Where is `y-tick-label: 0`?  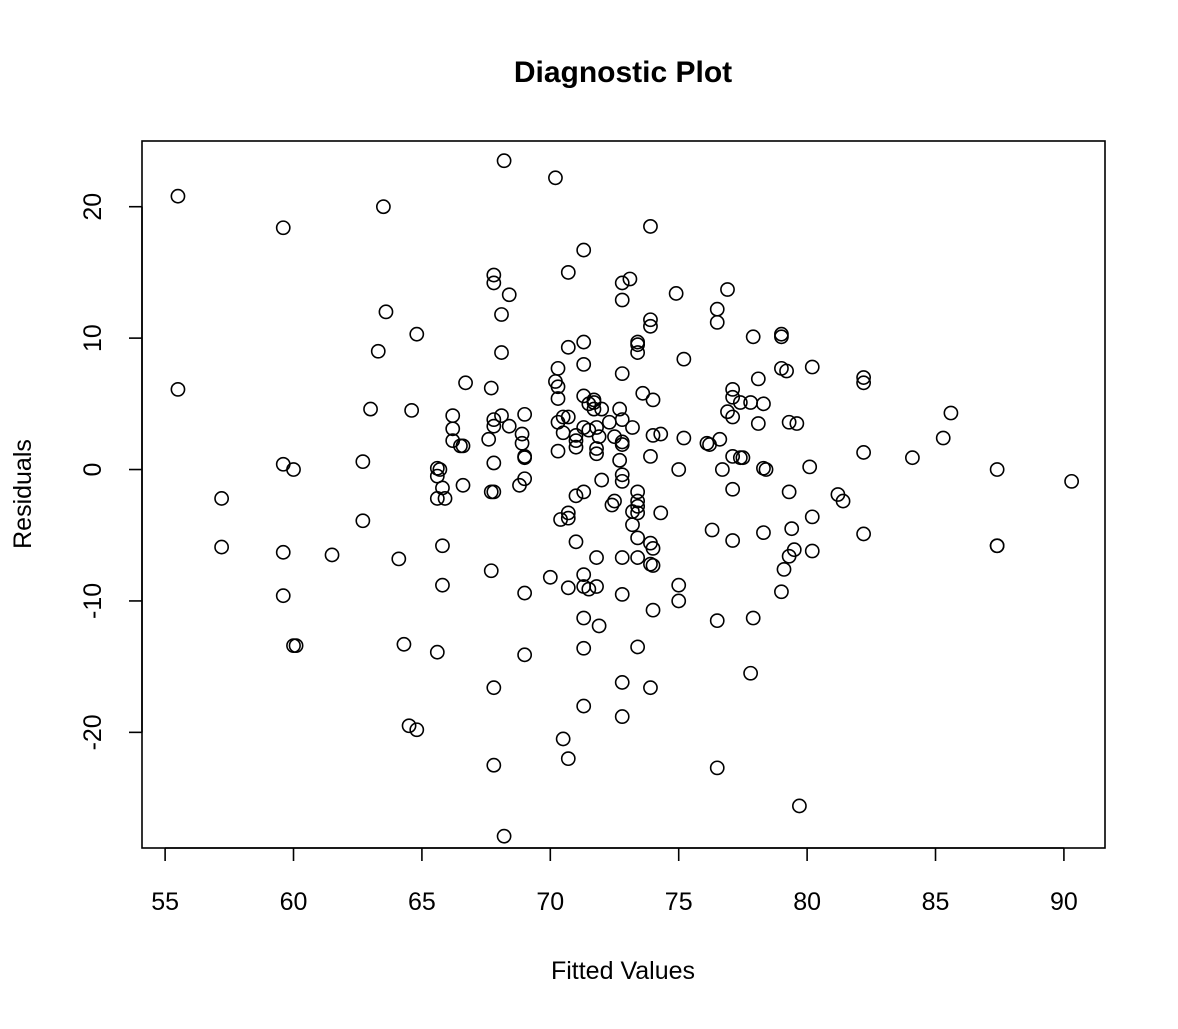
y-tick-label: 0 is located at coordinates (93, 470).